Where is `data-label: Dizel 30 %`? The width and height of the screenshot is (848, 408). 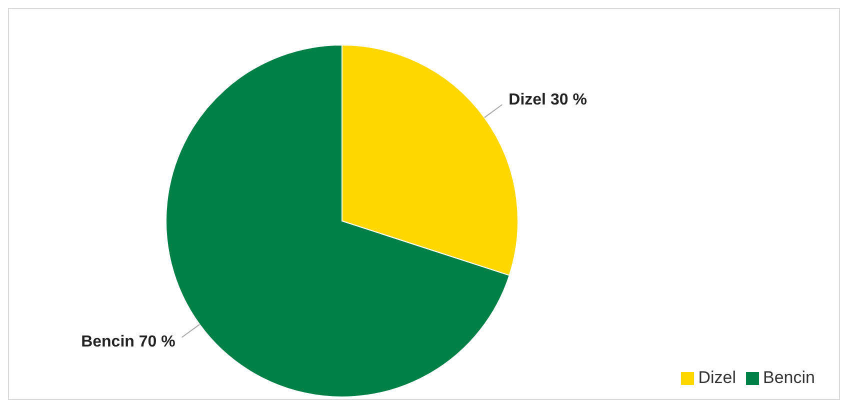
data-label: Dizel 30 % is located at coordinates (547, 99).